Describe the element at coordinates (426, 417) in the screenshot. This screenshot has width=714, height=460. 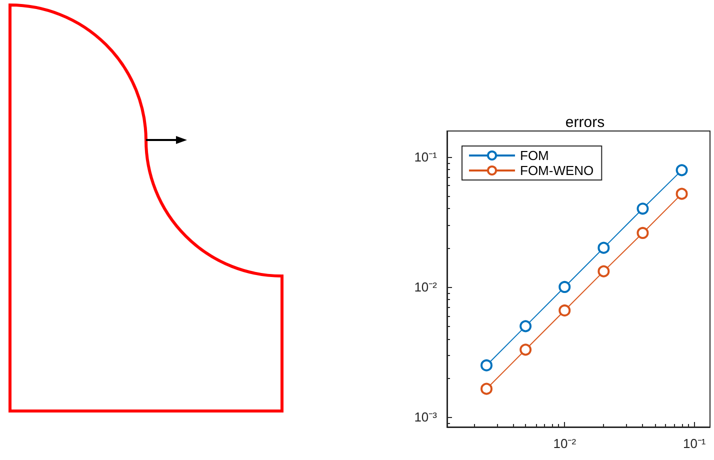
I see `y-tick-label: 10⁻³` at that location.